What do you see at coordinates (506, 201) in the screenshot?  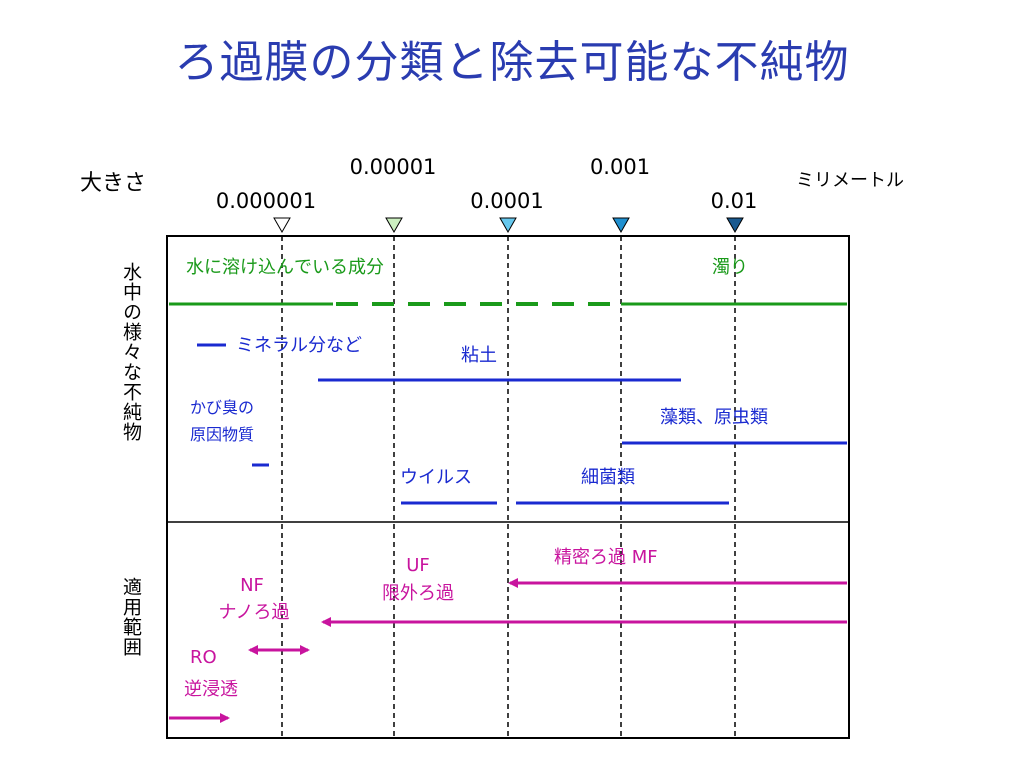 I see `tick-label-0.0001: 0.0001` at bounding box center [506, 201].